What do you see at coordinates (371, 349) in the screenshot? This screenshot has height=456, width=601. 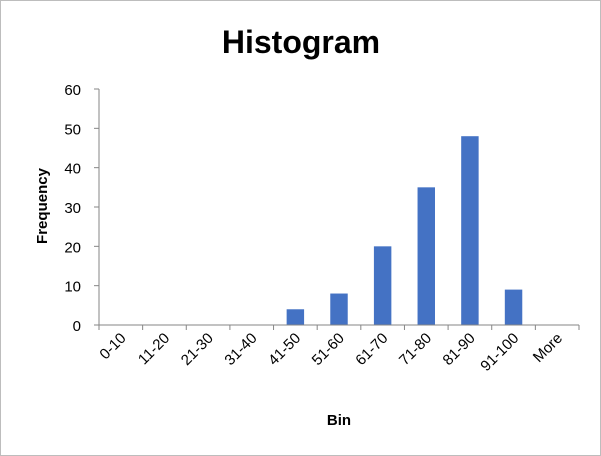 I see `x-tick-label: 61-70` at bounding box center [371, 349].